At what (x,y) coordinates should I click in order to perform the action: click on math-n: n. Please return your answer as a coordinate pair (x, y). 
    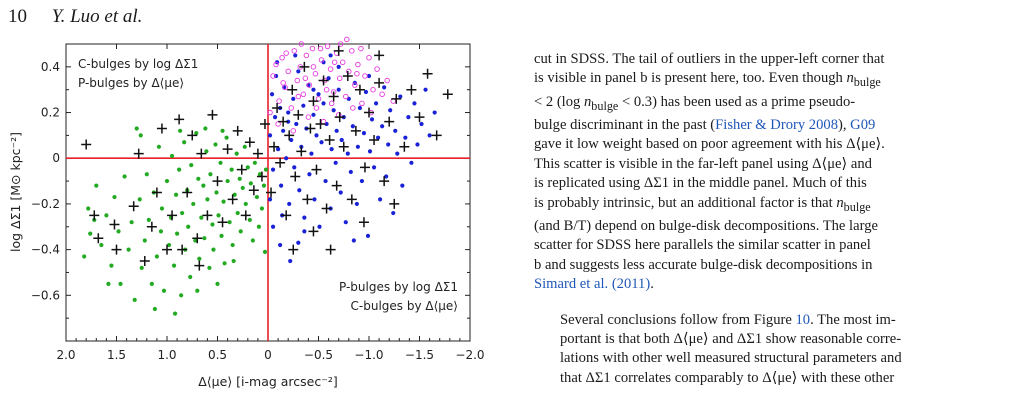
    Looking at the image, I should click on (840, 202).